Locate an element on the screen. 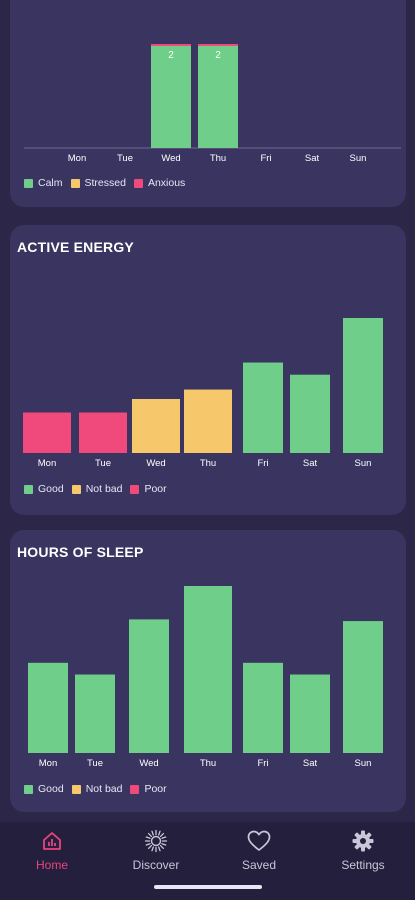  chart-home-icon is located at coordinates (52, 841).